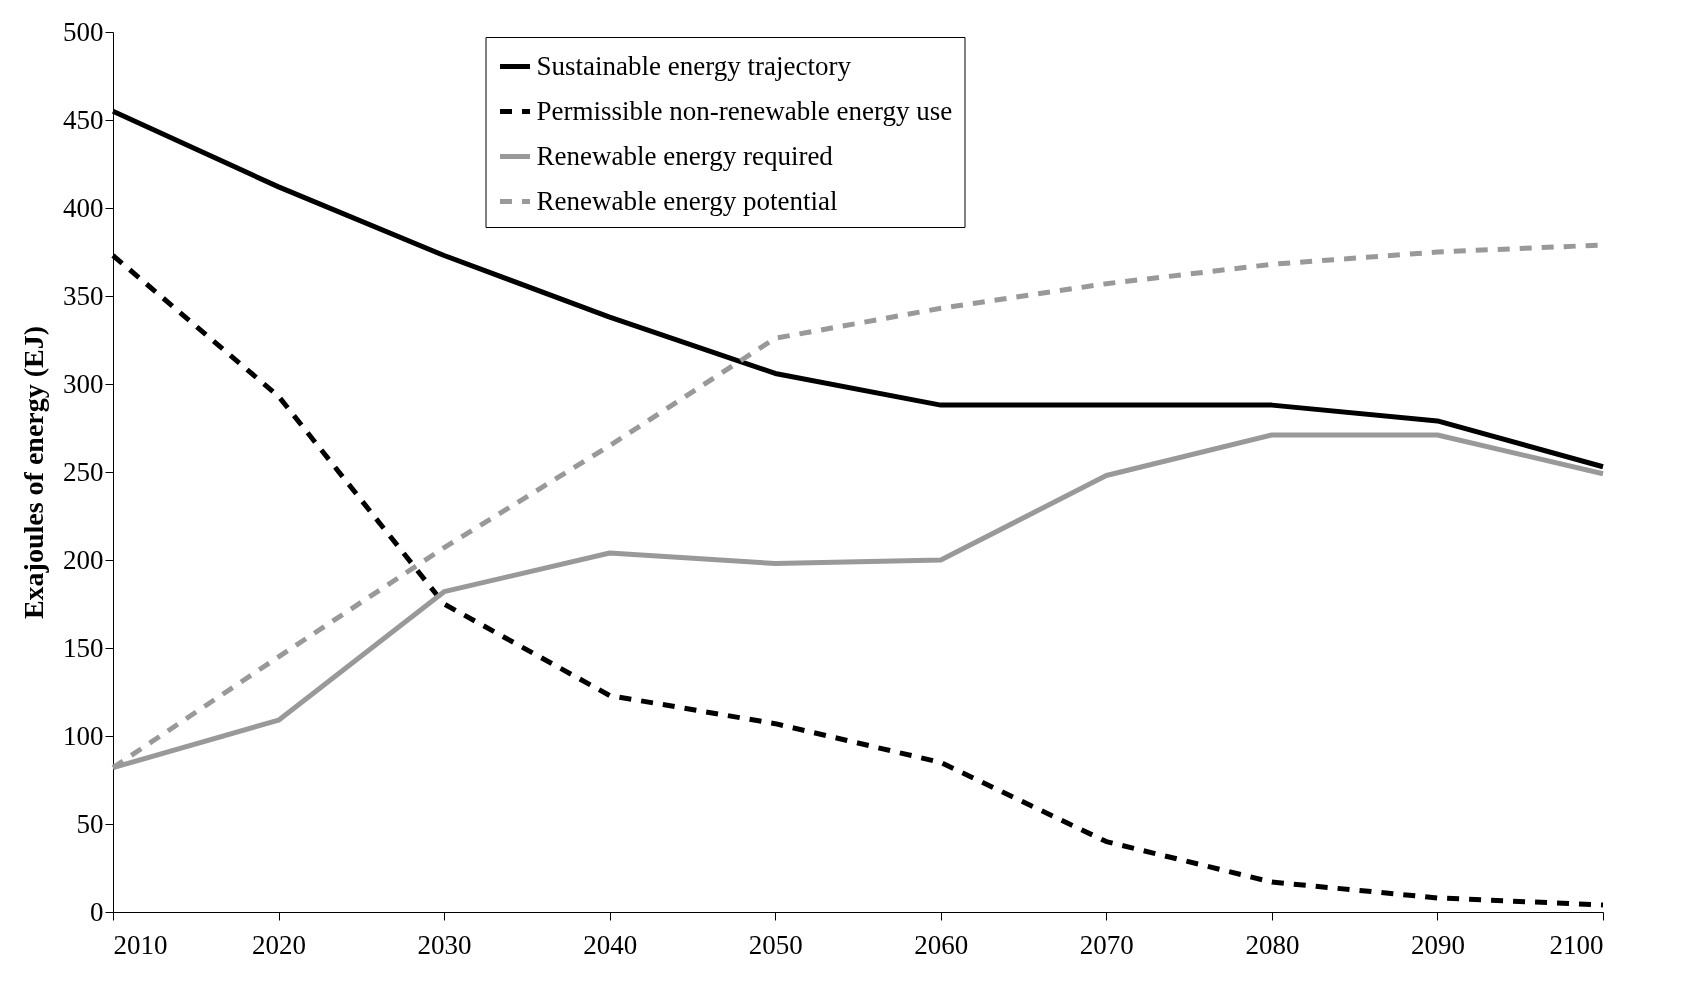  Describe the element at coordinates (83, 647) in the screenshot. I see `y-tick-label: 150` at that location.